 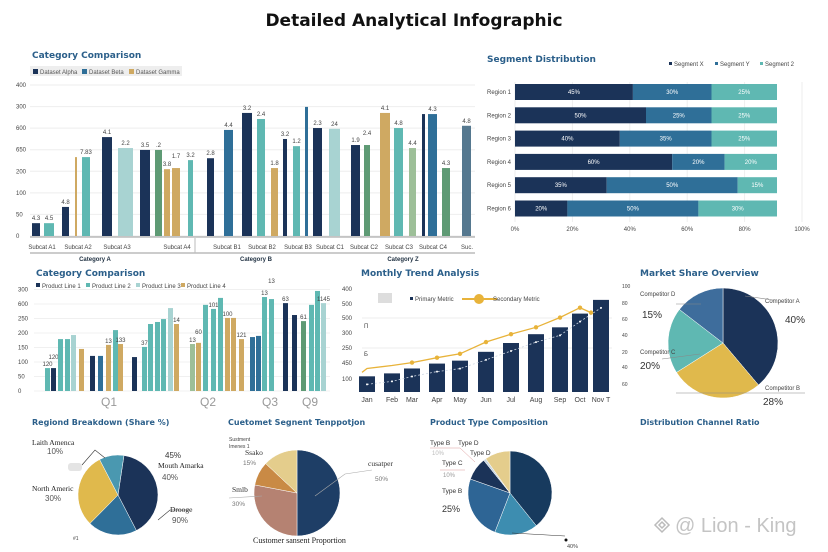 I want to click on bar-value-label: 1.9, so click(x=355, y=141).